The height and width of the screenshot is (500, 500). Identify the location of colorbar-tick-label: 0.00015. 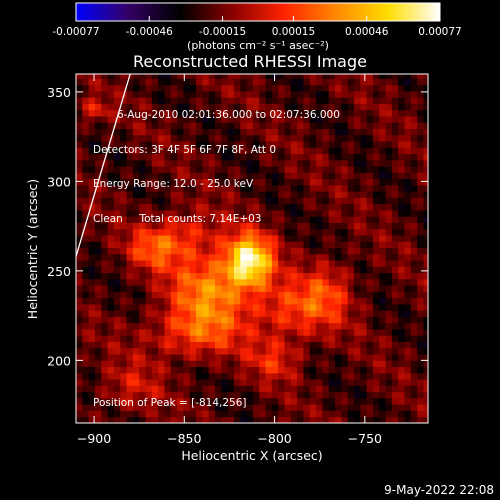
(293, 32).